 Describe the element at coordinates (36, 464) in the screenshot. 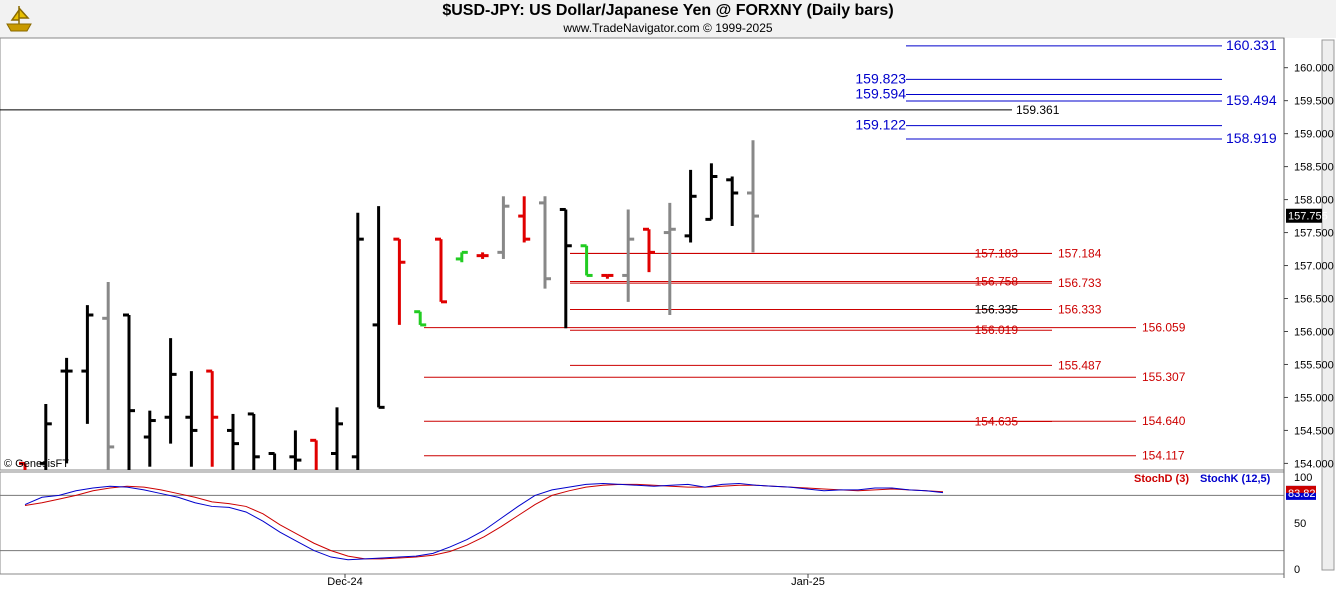

I see `watermark: © GenesisFT` at that location.